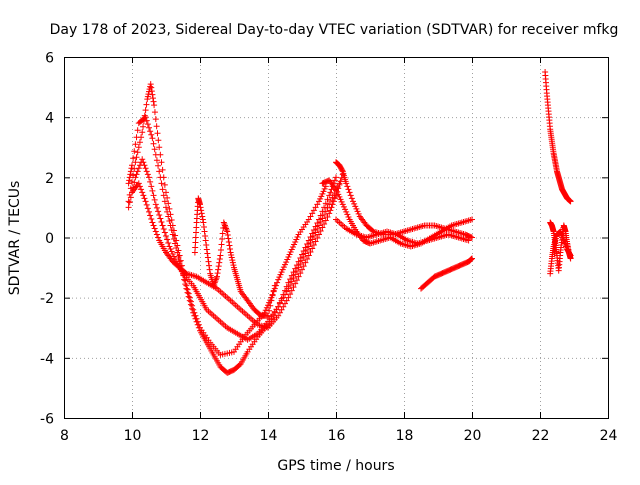  Describe the element at coordinates (49, 179) in the screenshot. I see `y-tick-label: 2` at that location.